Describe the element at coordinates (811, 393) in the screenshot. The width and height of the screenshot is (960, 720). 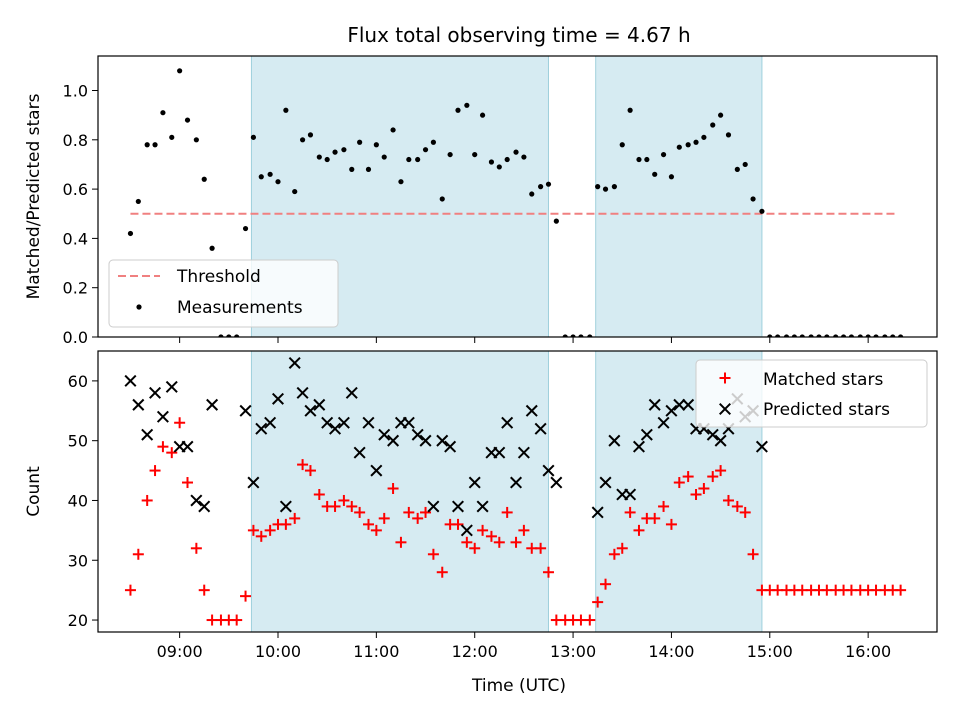
I see `legend: Matched stars Predicted stars` at that location.